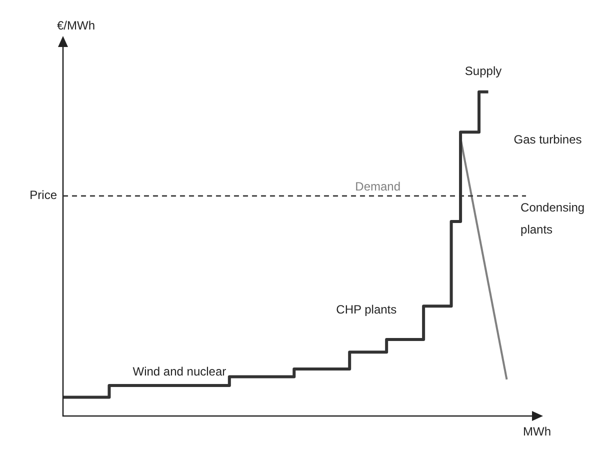 This screenshot has height=454, width=609. I want to click on annotation: Wind and nuclear, so click(179, 371).